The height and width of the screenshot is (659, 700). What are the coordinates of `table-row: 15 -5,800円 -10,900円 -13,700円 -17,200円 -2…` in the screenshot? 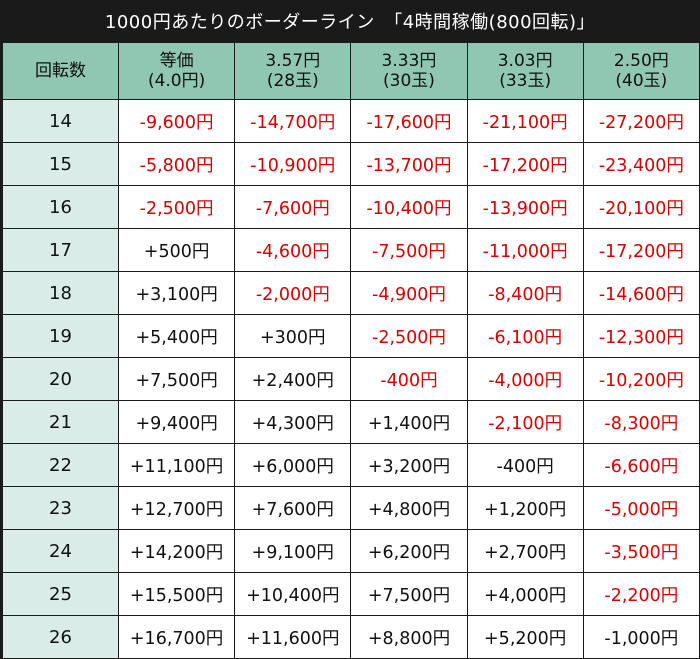 It's located at (351, 164).